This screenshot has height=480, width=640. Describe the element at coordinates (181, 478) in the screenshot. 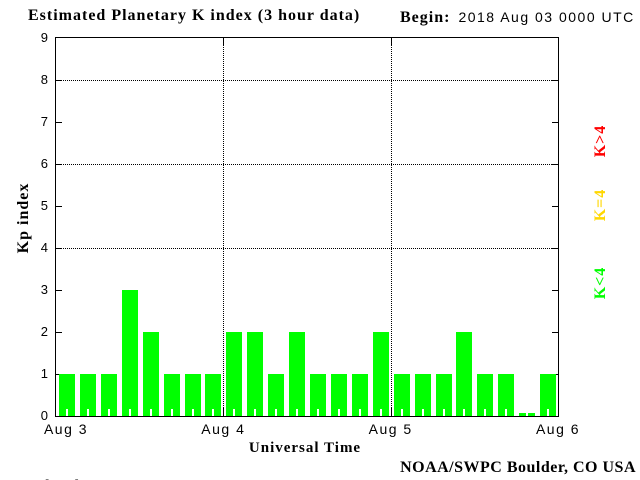

I see `updated-value: 2018 Aug 6 00:30:03 UTC` at that location.